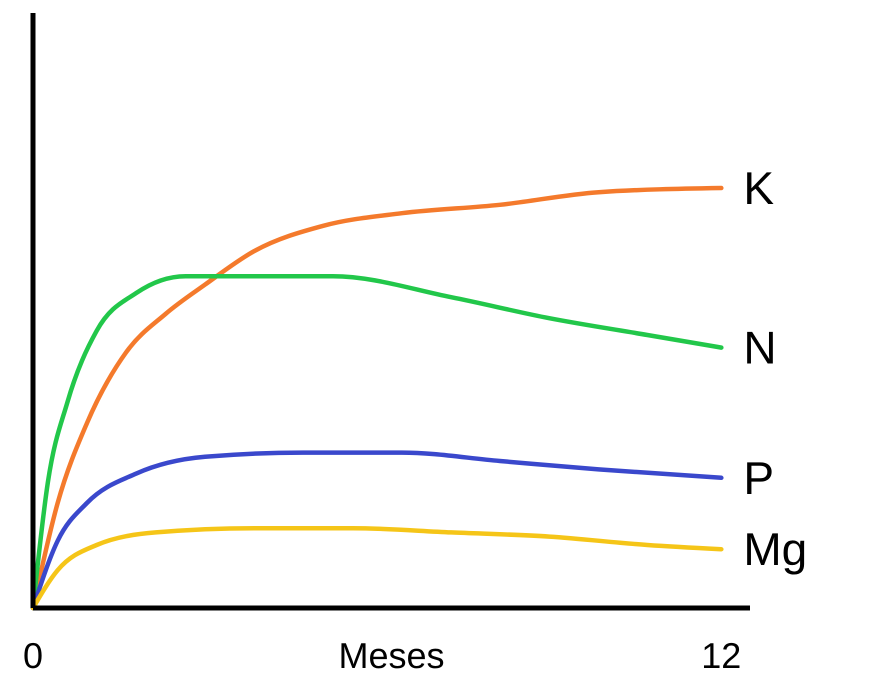 Image resolution: width=875 pixels, height=682 pixels. I want to click on x-axis-title: Meses, so click(391, 655).